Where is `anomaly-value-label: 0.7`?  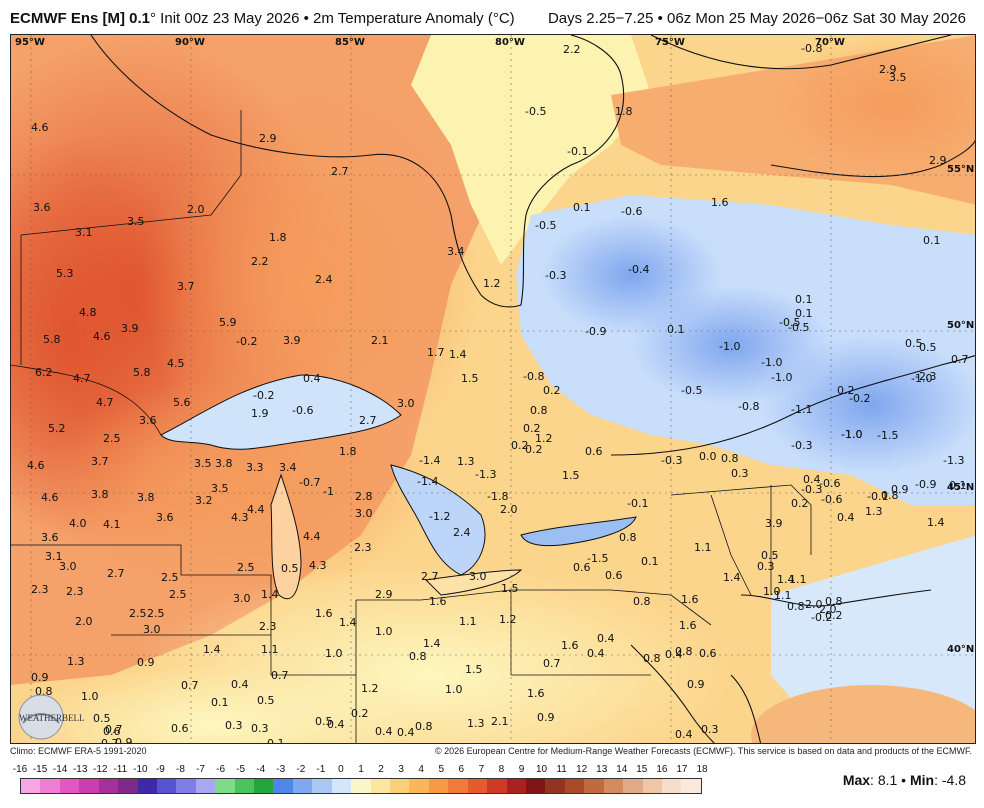
anomaly-value-label: 0.7 is located at coordinates (114, 729).